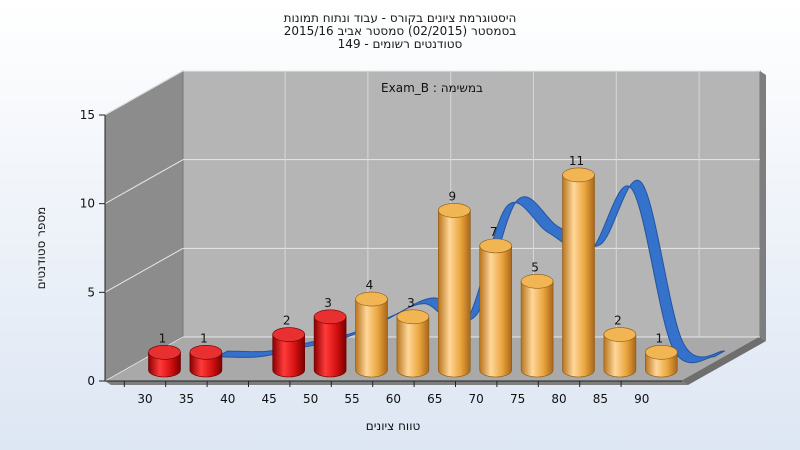 Image resolution: width=800 pixels, height=450 pixels. Describe the element at coordinates (310, 399) in the screenshot. I see `x-tick-label: 50` at that location.